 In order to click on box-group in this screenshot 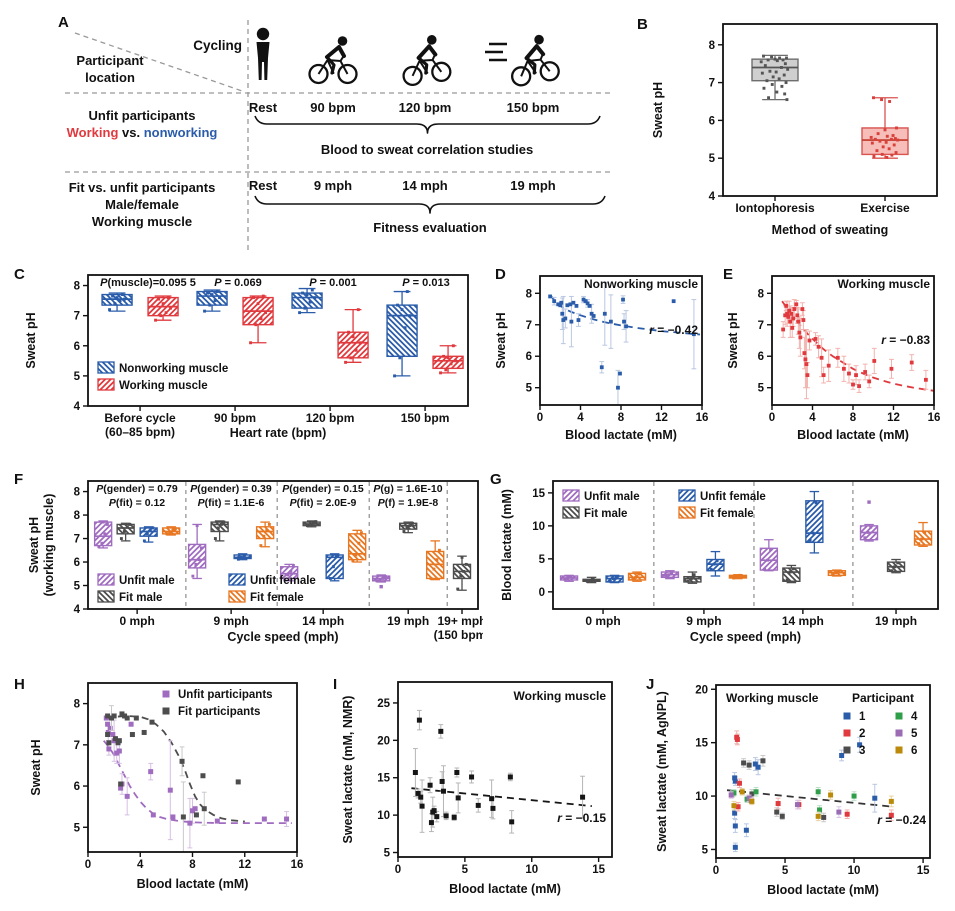, I will do `click(231, 550)`.